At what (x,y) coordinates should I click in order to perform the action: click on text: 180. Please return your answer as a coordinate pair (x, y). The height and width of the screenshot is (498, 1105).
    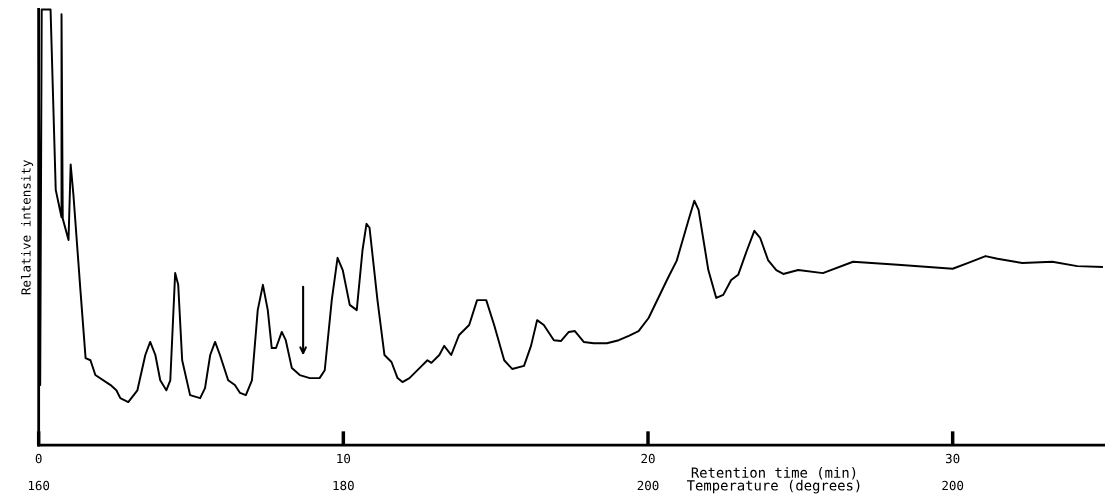
    Looking at the image, I should click on (343, 485).